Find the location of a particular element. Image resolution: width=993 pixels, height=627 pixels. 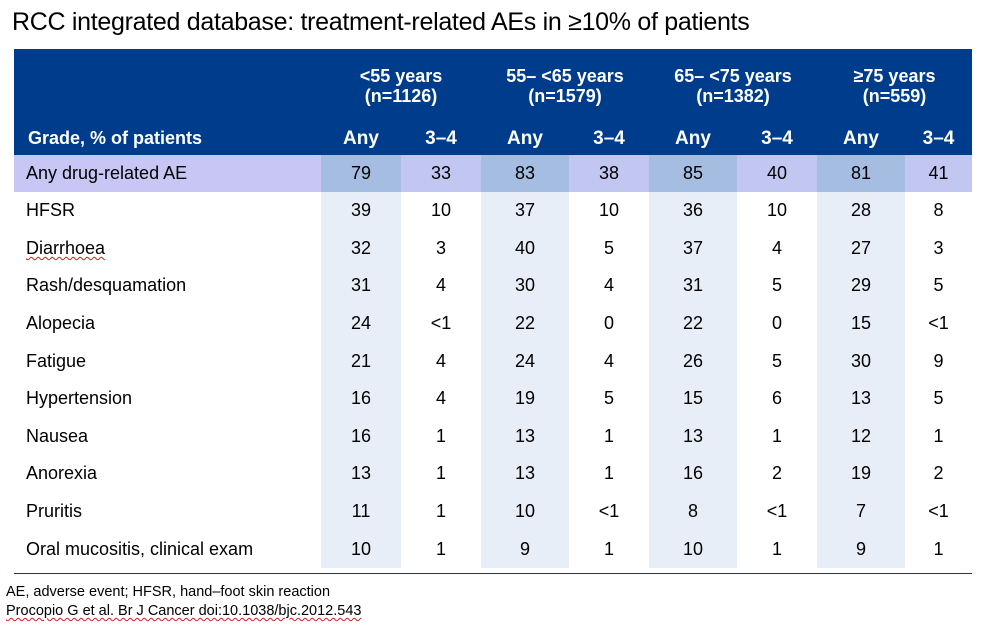

row-label: Rash/desquamation is located at coordinates (167, 286).